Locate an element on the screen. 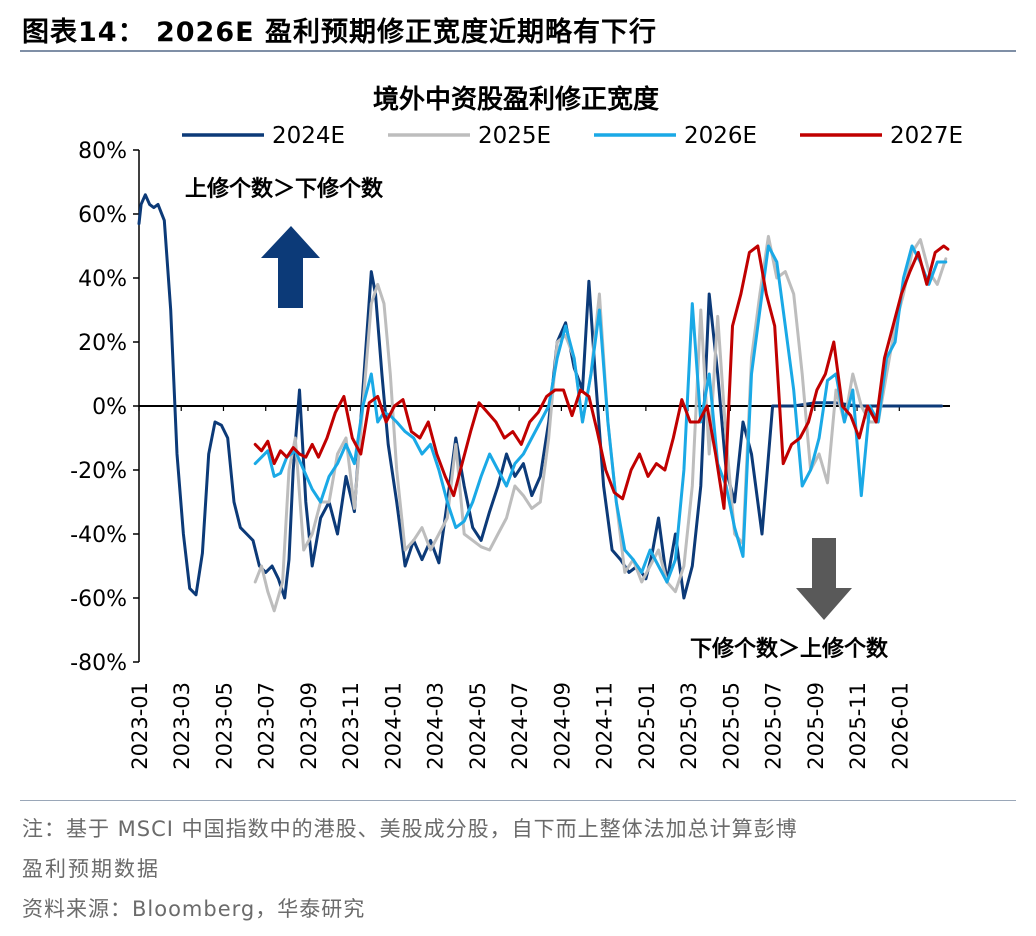 This screenshot has height=936, width=1036. x-tick-label: 2024-01 is located at coordinates (393, 726).